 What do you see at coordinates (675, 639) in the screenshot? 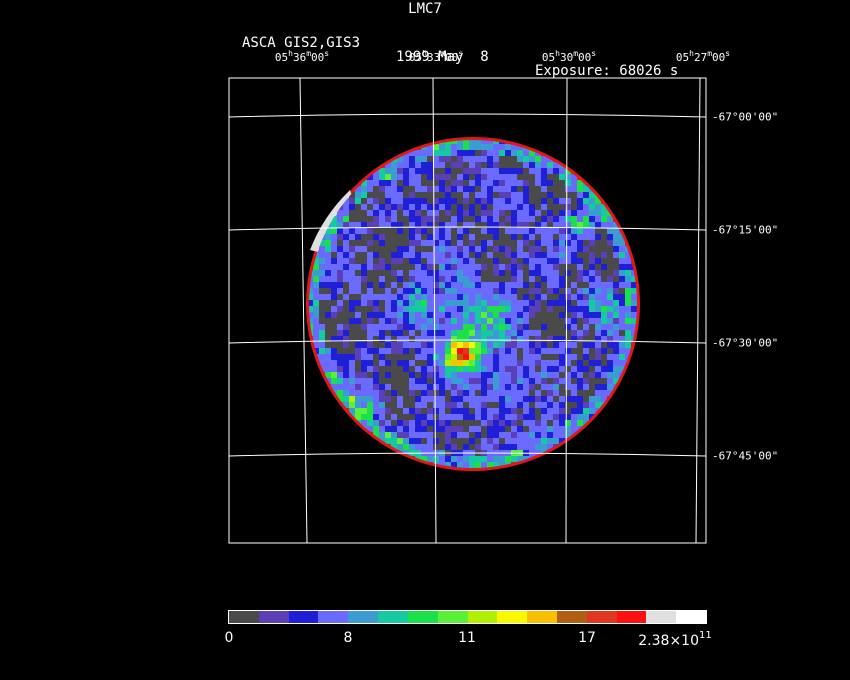
I see `colorbar-max-label: 2.38×10¹¹` at bounding box center [675, 639].